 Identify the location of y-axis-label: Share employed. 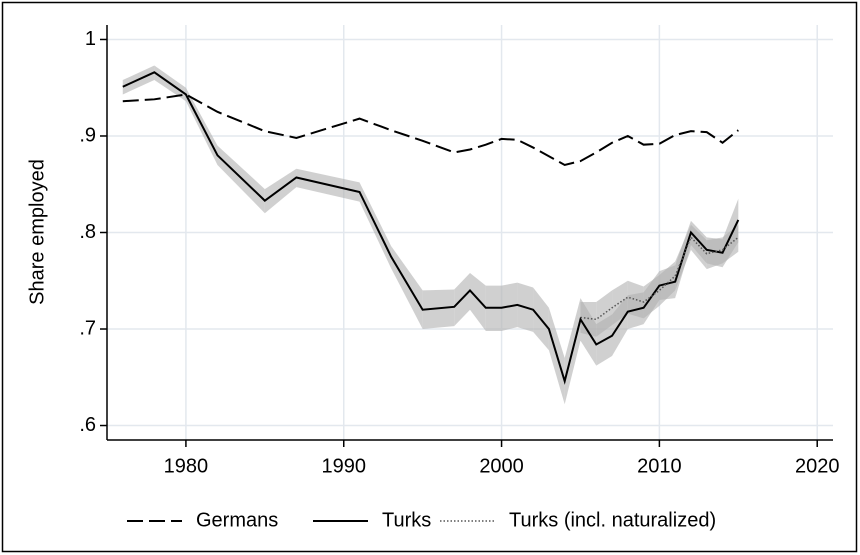
(37, 232).